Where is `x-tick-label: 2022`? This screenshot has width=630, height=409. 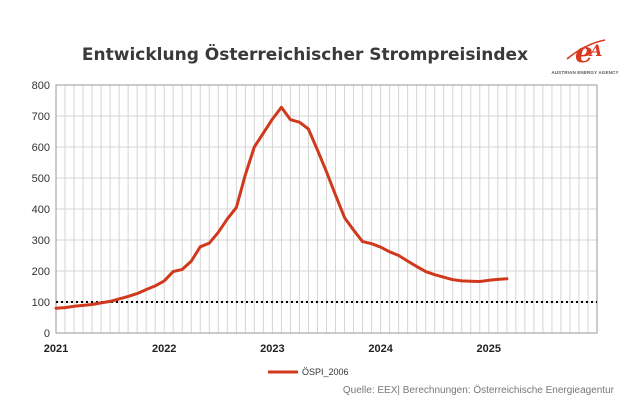
x-tick-label: 2022 is located at coordinates (164, 349).